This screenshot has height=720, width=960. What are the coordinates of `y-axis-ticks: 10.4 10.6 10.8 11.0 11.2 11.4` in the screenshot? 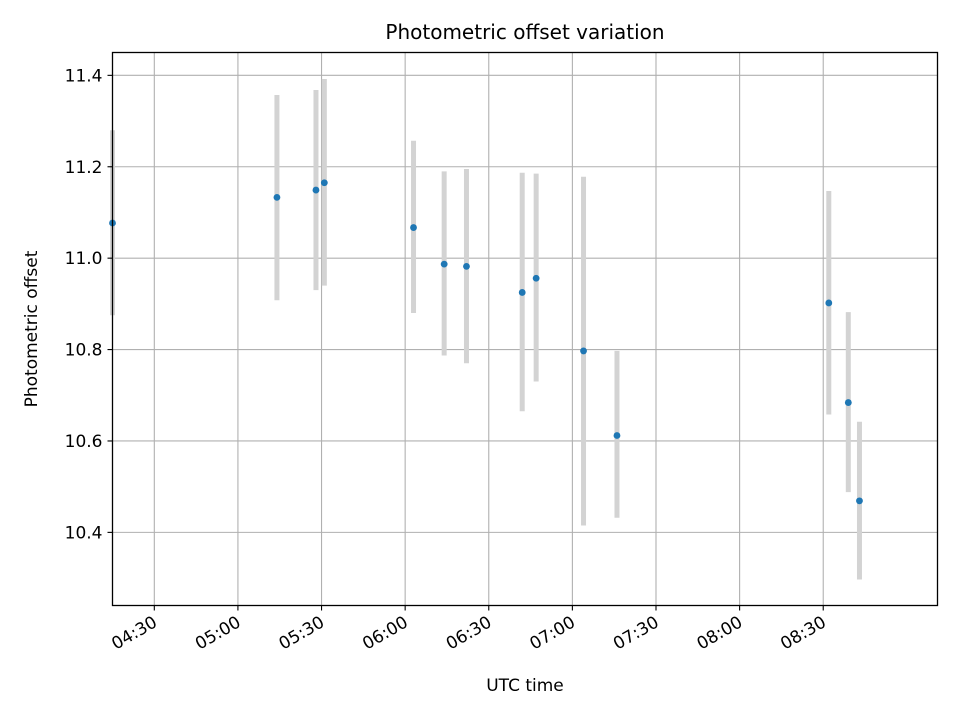 It's located at (89, 304).